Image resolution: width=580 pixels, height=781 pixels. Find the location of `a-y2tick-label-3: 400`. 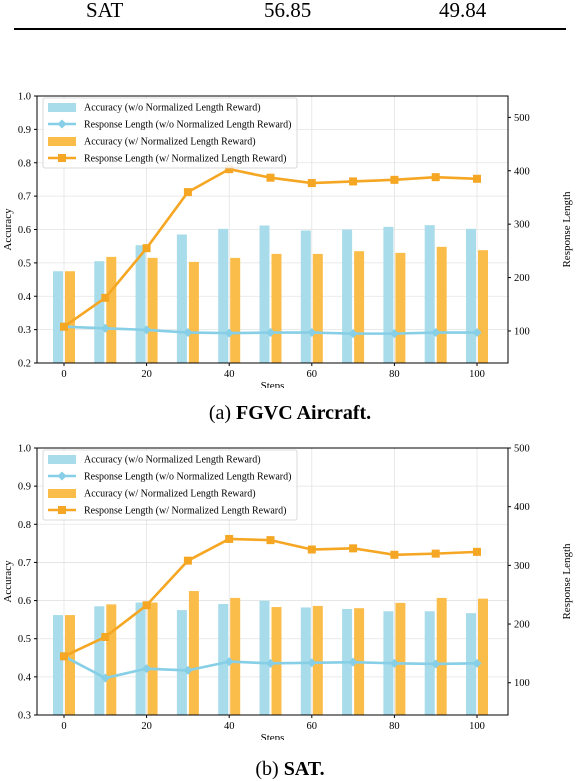

a-y2tick-label-3: 400 is located at coordinates (522, 171).